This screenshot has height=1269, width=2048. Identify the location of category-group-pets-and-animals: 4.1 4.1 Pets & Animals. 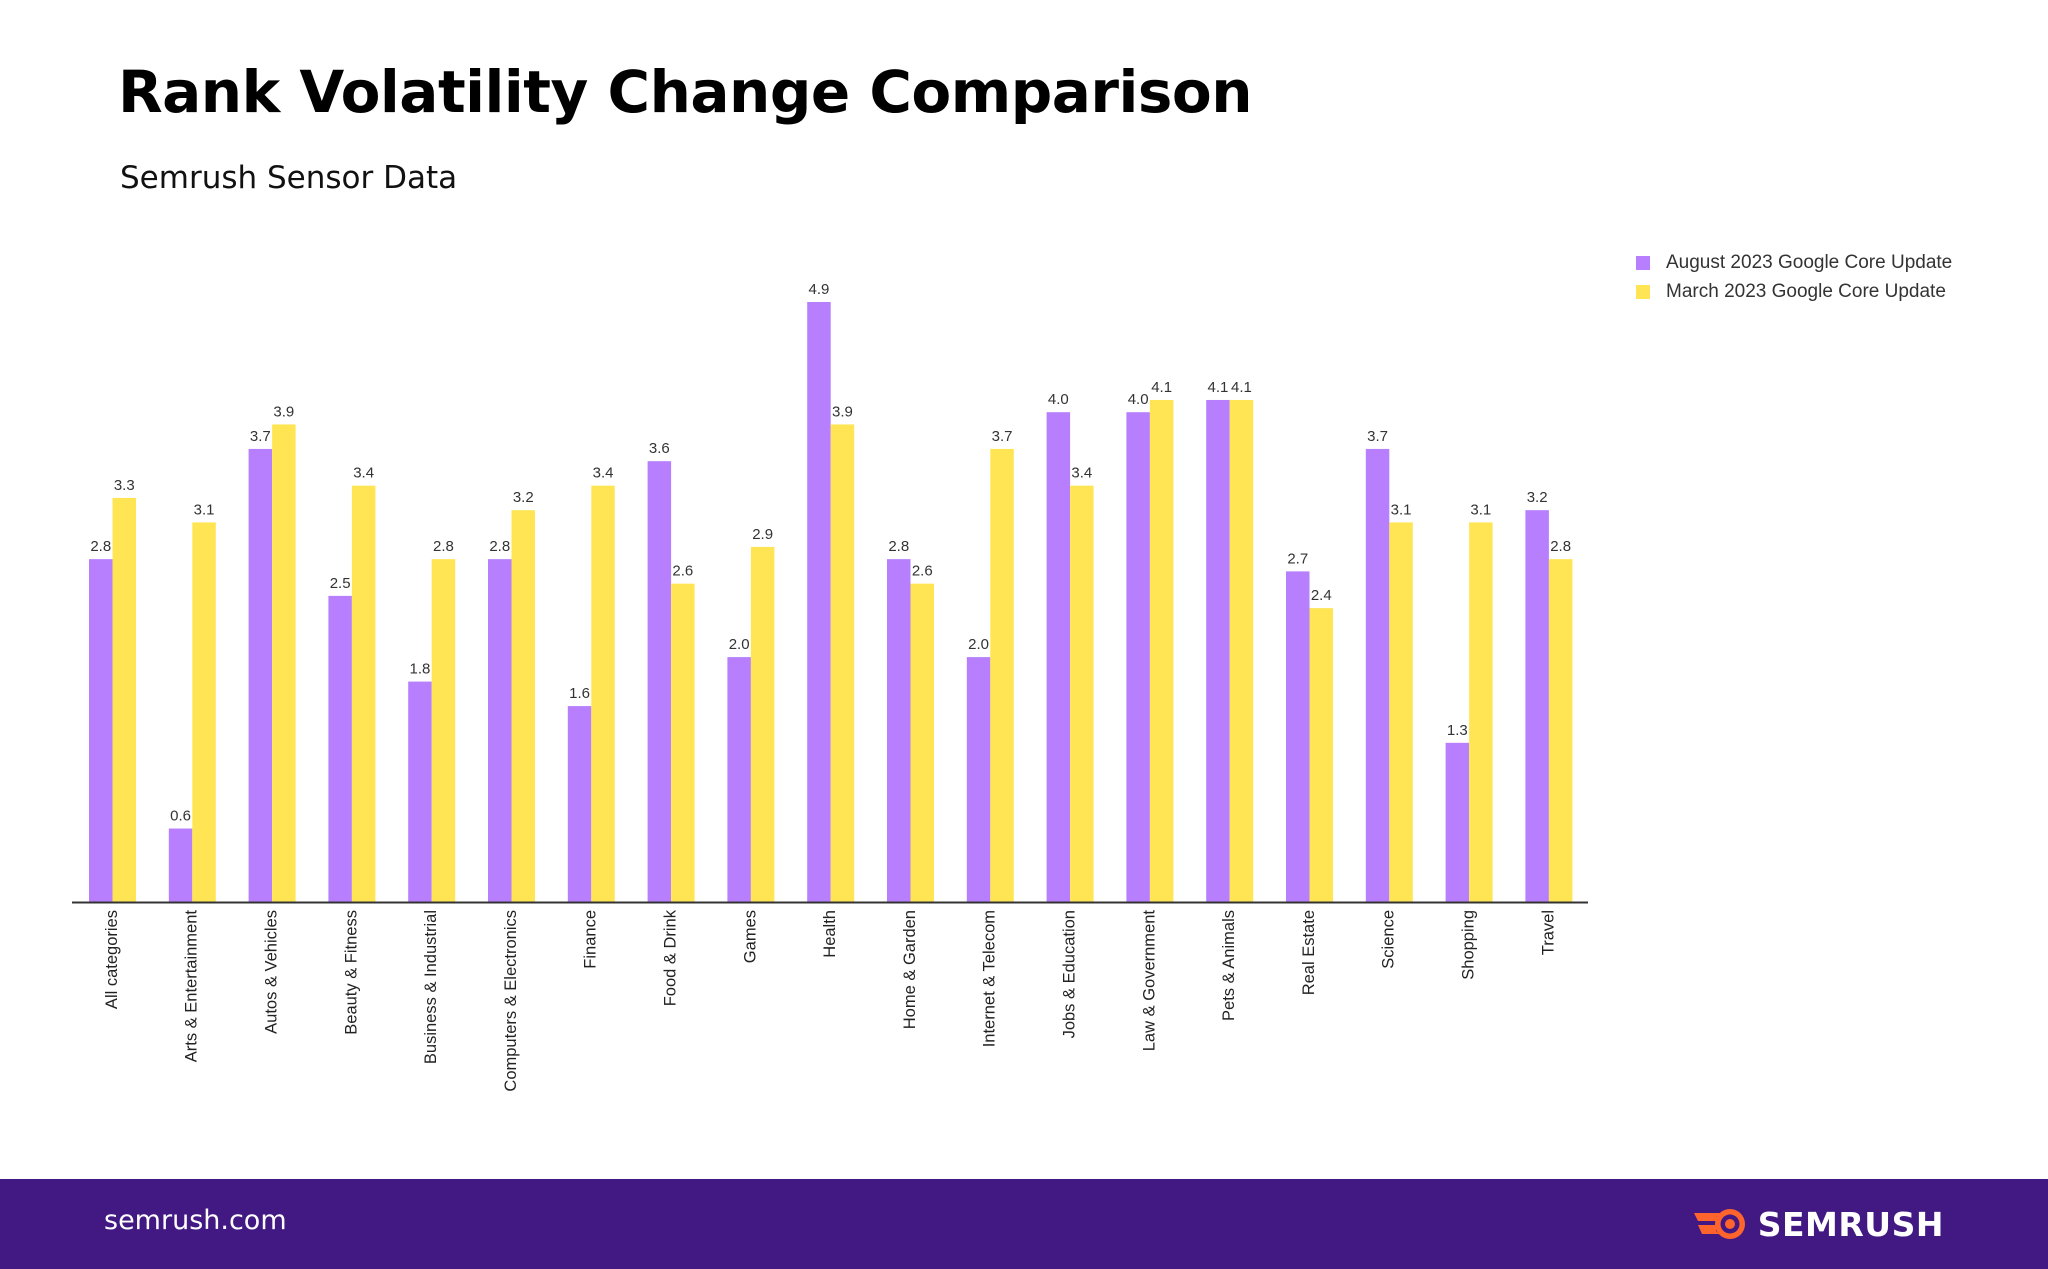
(1230, 700).